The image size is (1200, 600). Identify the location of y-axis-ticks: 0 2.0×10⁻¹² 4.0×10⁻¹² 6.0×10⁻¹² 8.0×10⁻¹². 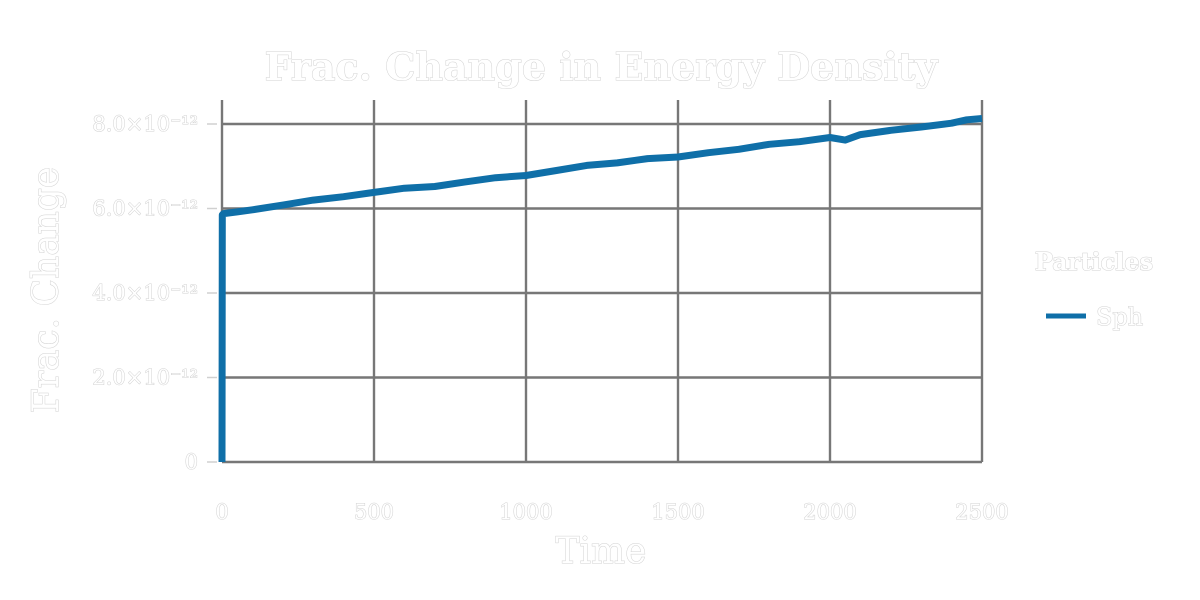
(154, 293).